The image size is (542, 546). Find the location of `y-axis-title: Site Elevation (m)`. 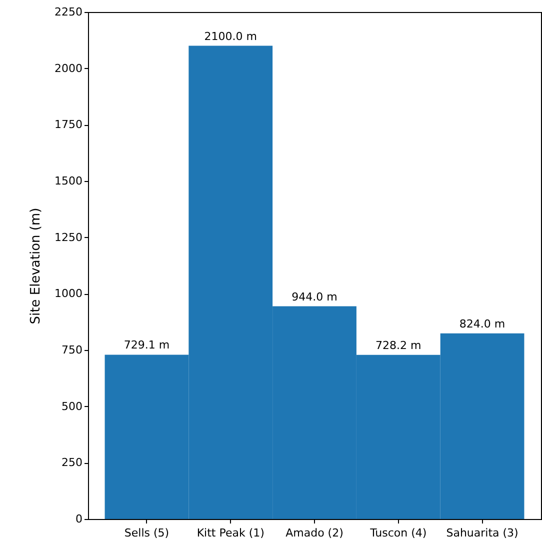

y-axis-title: Site Elevation (m) is located at coordinates (36, 266).